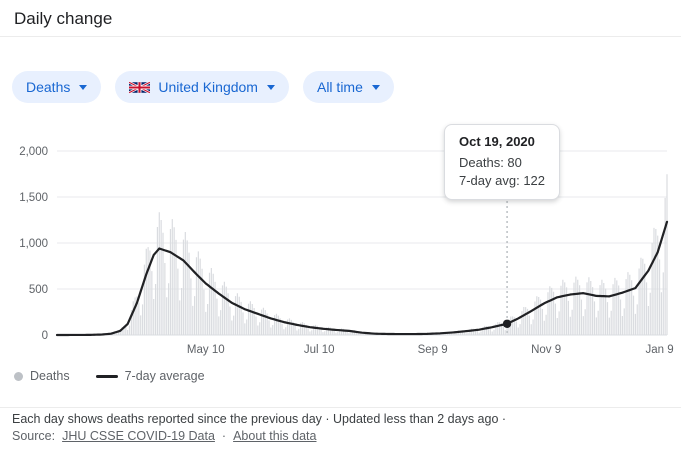 The image size is (681, 449). Describe the element at coordinates (50, 376) in the screenshot. I see `legend-deaths-label: Deaths` at that location.